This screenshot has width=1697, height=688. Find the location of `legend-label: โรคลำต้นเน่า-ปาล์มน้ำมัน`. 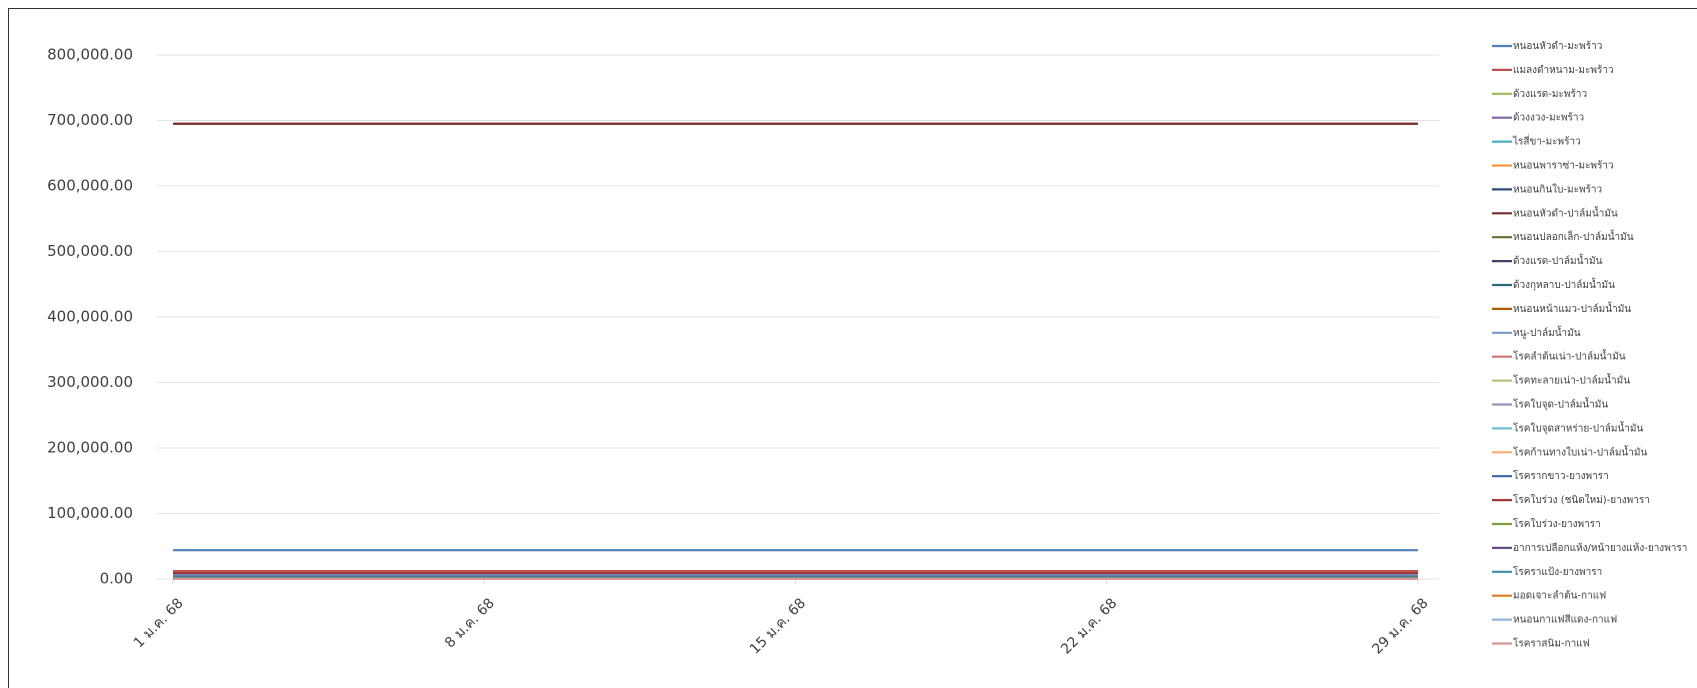

legend-label: โรคลำต้นเน่า-ปาล์มน้ำมัน is located at coordinates (1569, 356).